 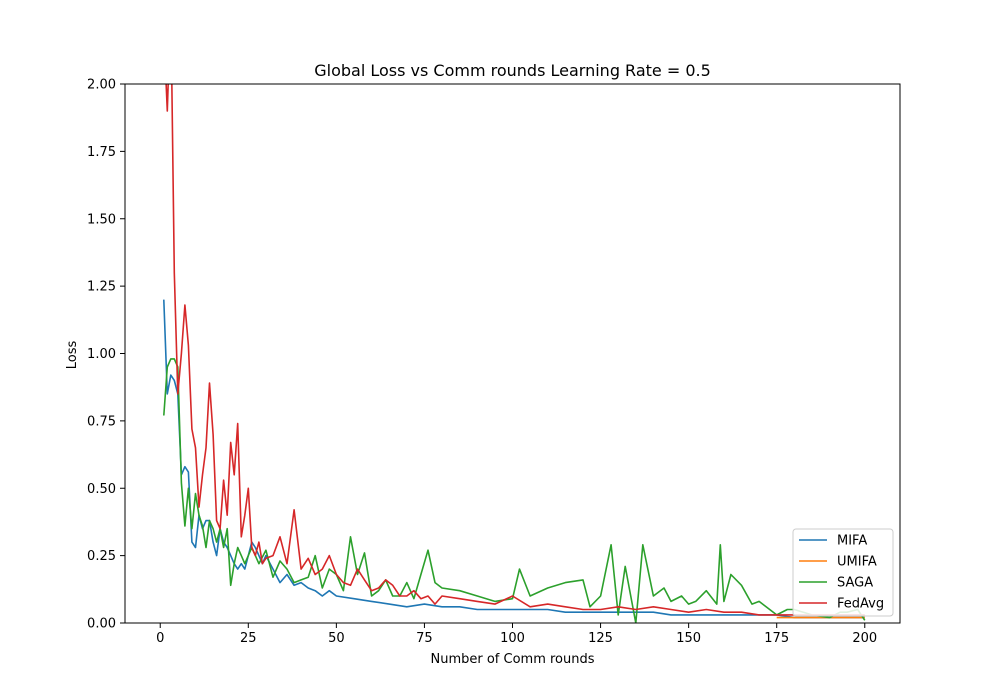 What do you see at coordinates (336, 638) in the screenshot?
I see `x-tick-label: 50` at bounding box center [336, 638].